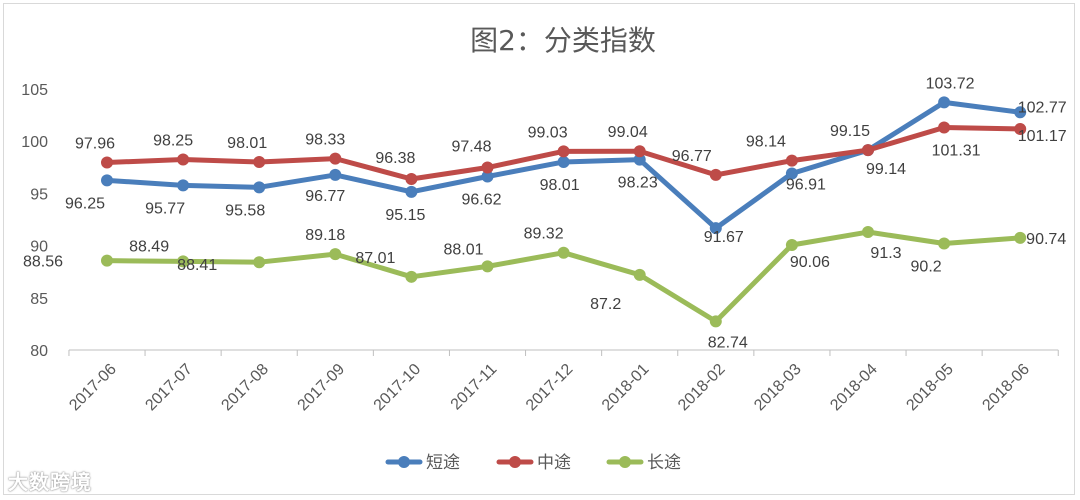 The width and height of the screenshot is (1080, 500). What do you see at coordinates (481, 199) in the screenshot?
I see `series-0-data-label: 96.62` at bounding box center [481, 199].